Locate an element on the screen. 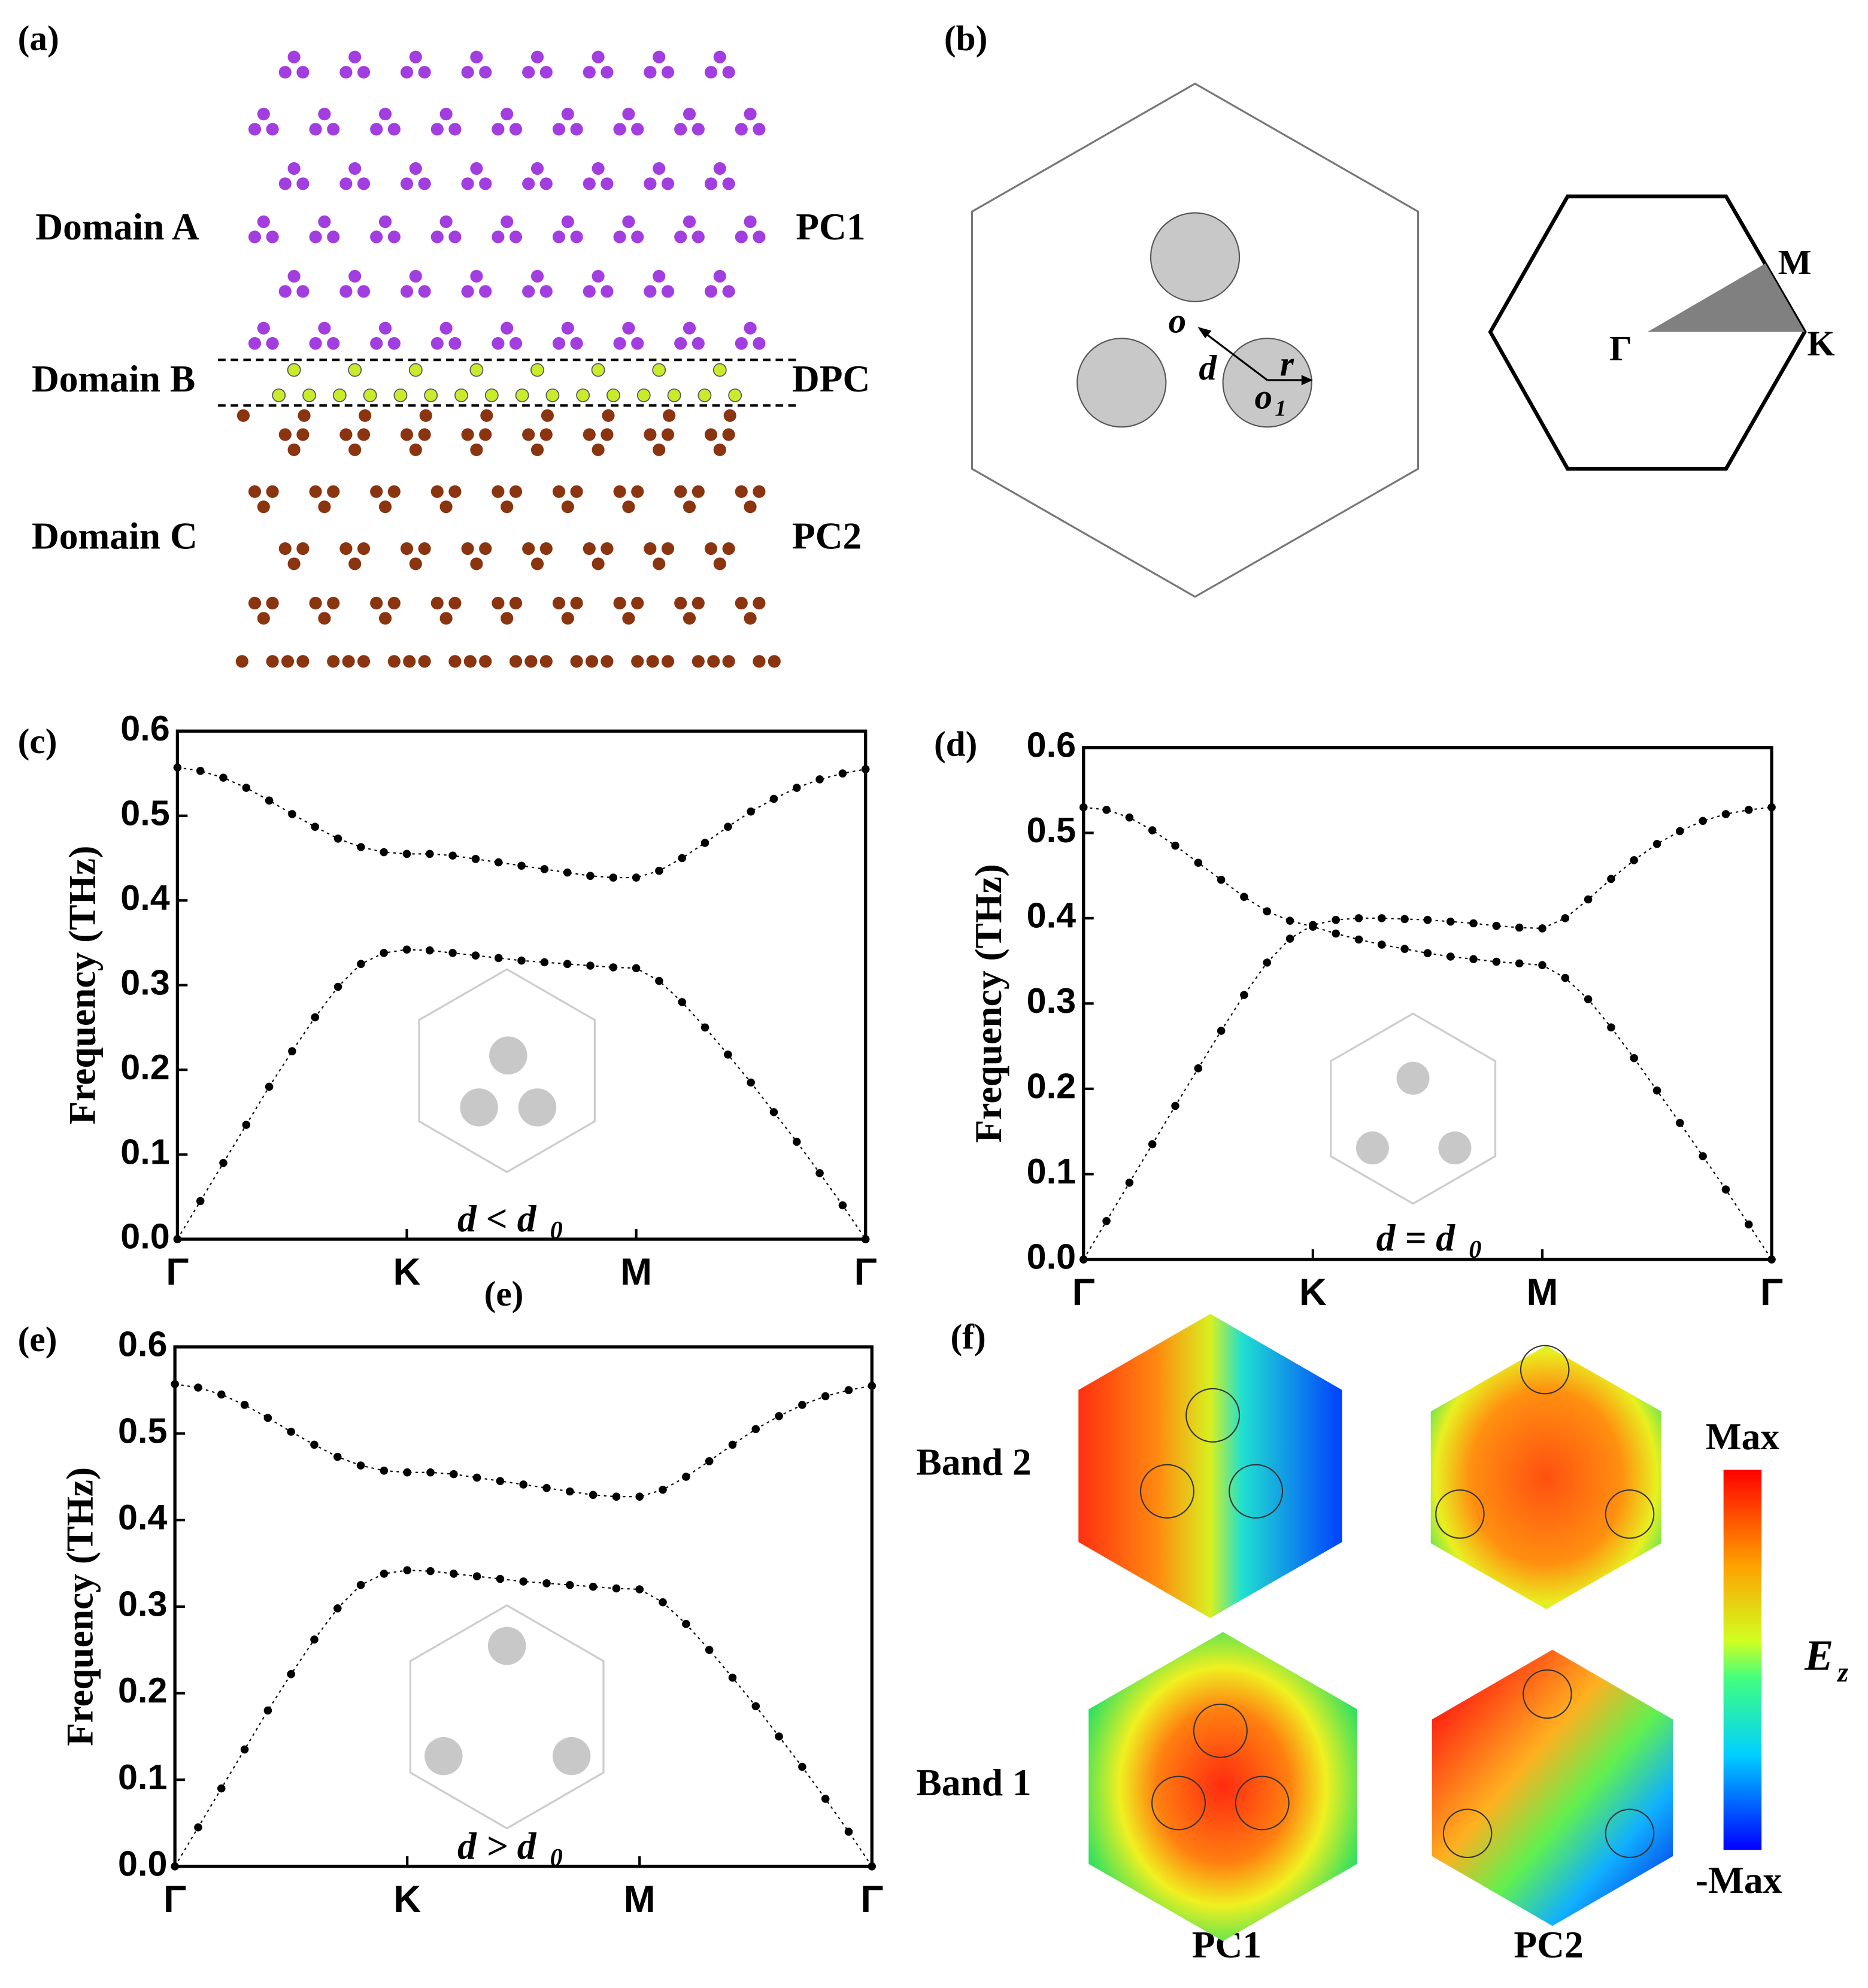  y-tick-label: 0.1 is located at coordinates (1051, 1171).